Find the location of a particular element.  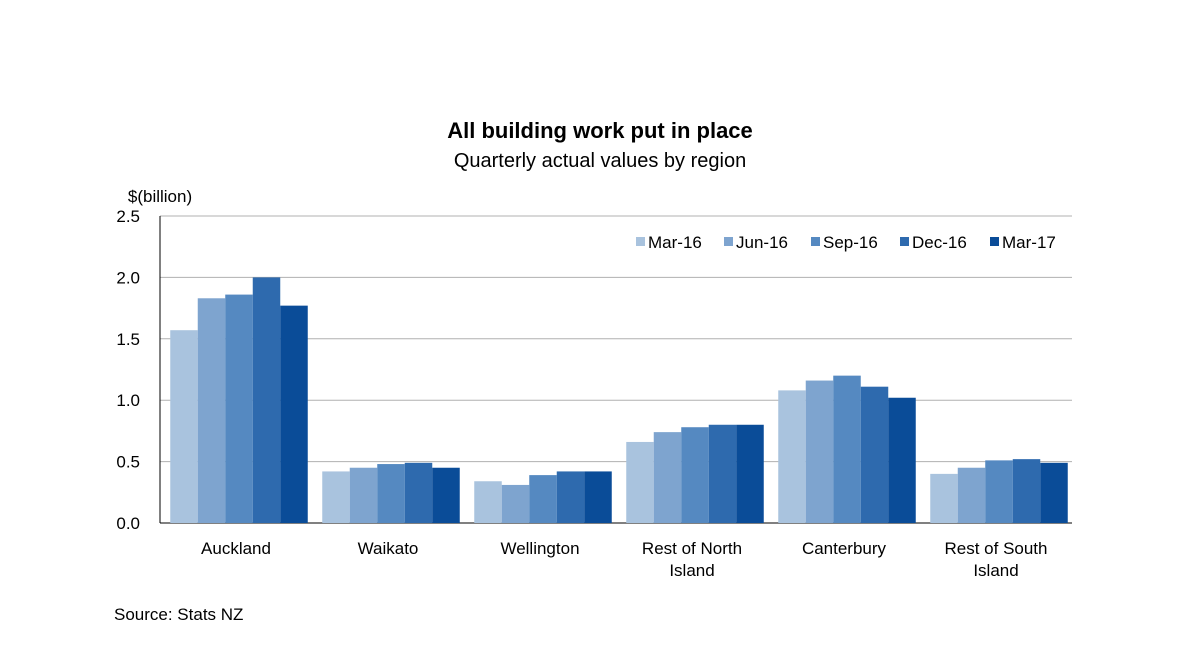

y-tick-label: 0.5 is located at coordinates (128, 462).